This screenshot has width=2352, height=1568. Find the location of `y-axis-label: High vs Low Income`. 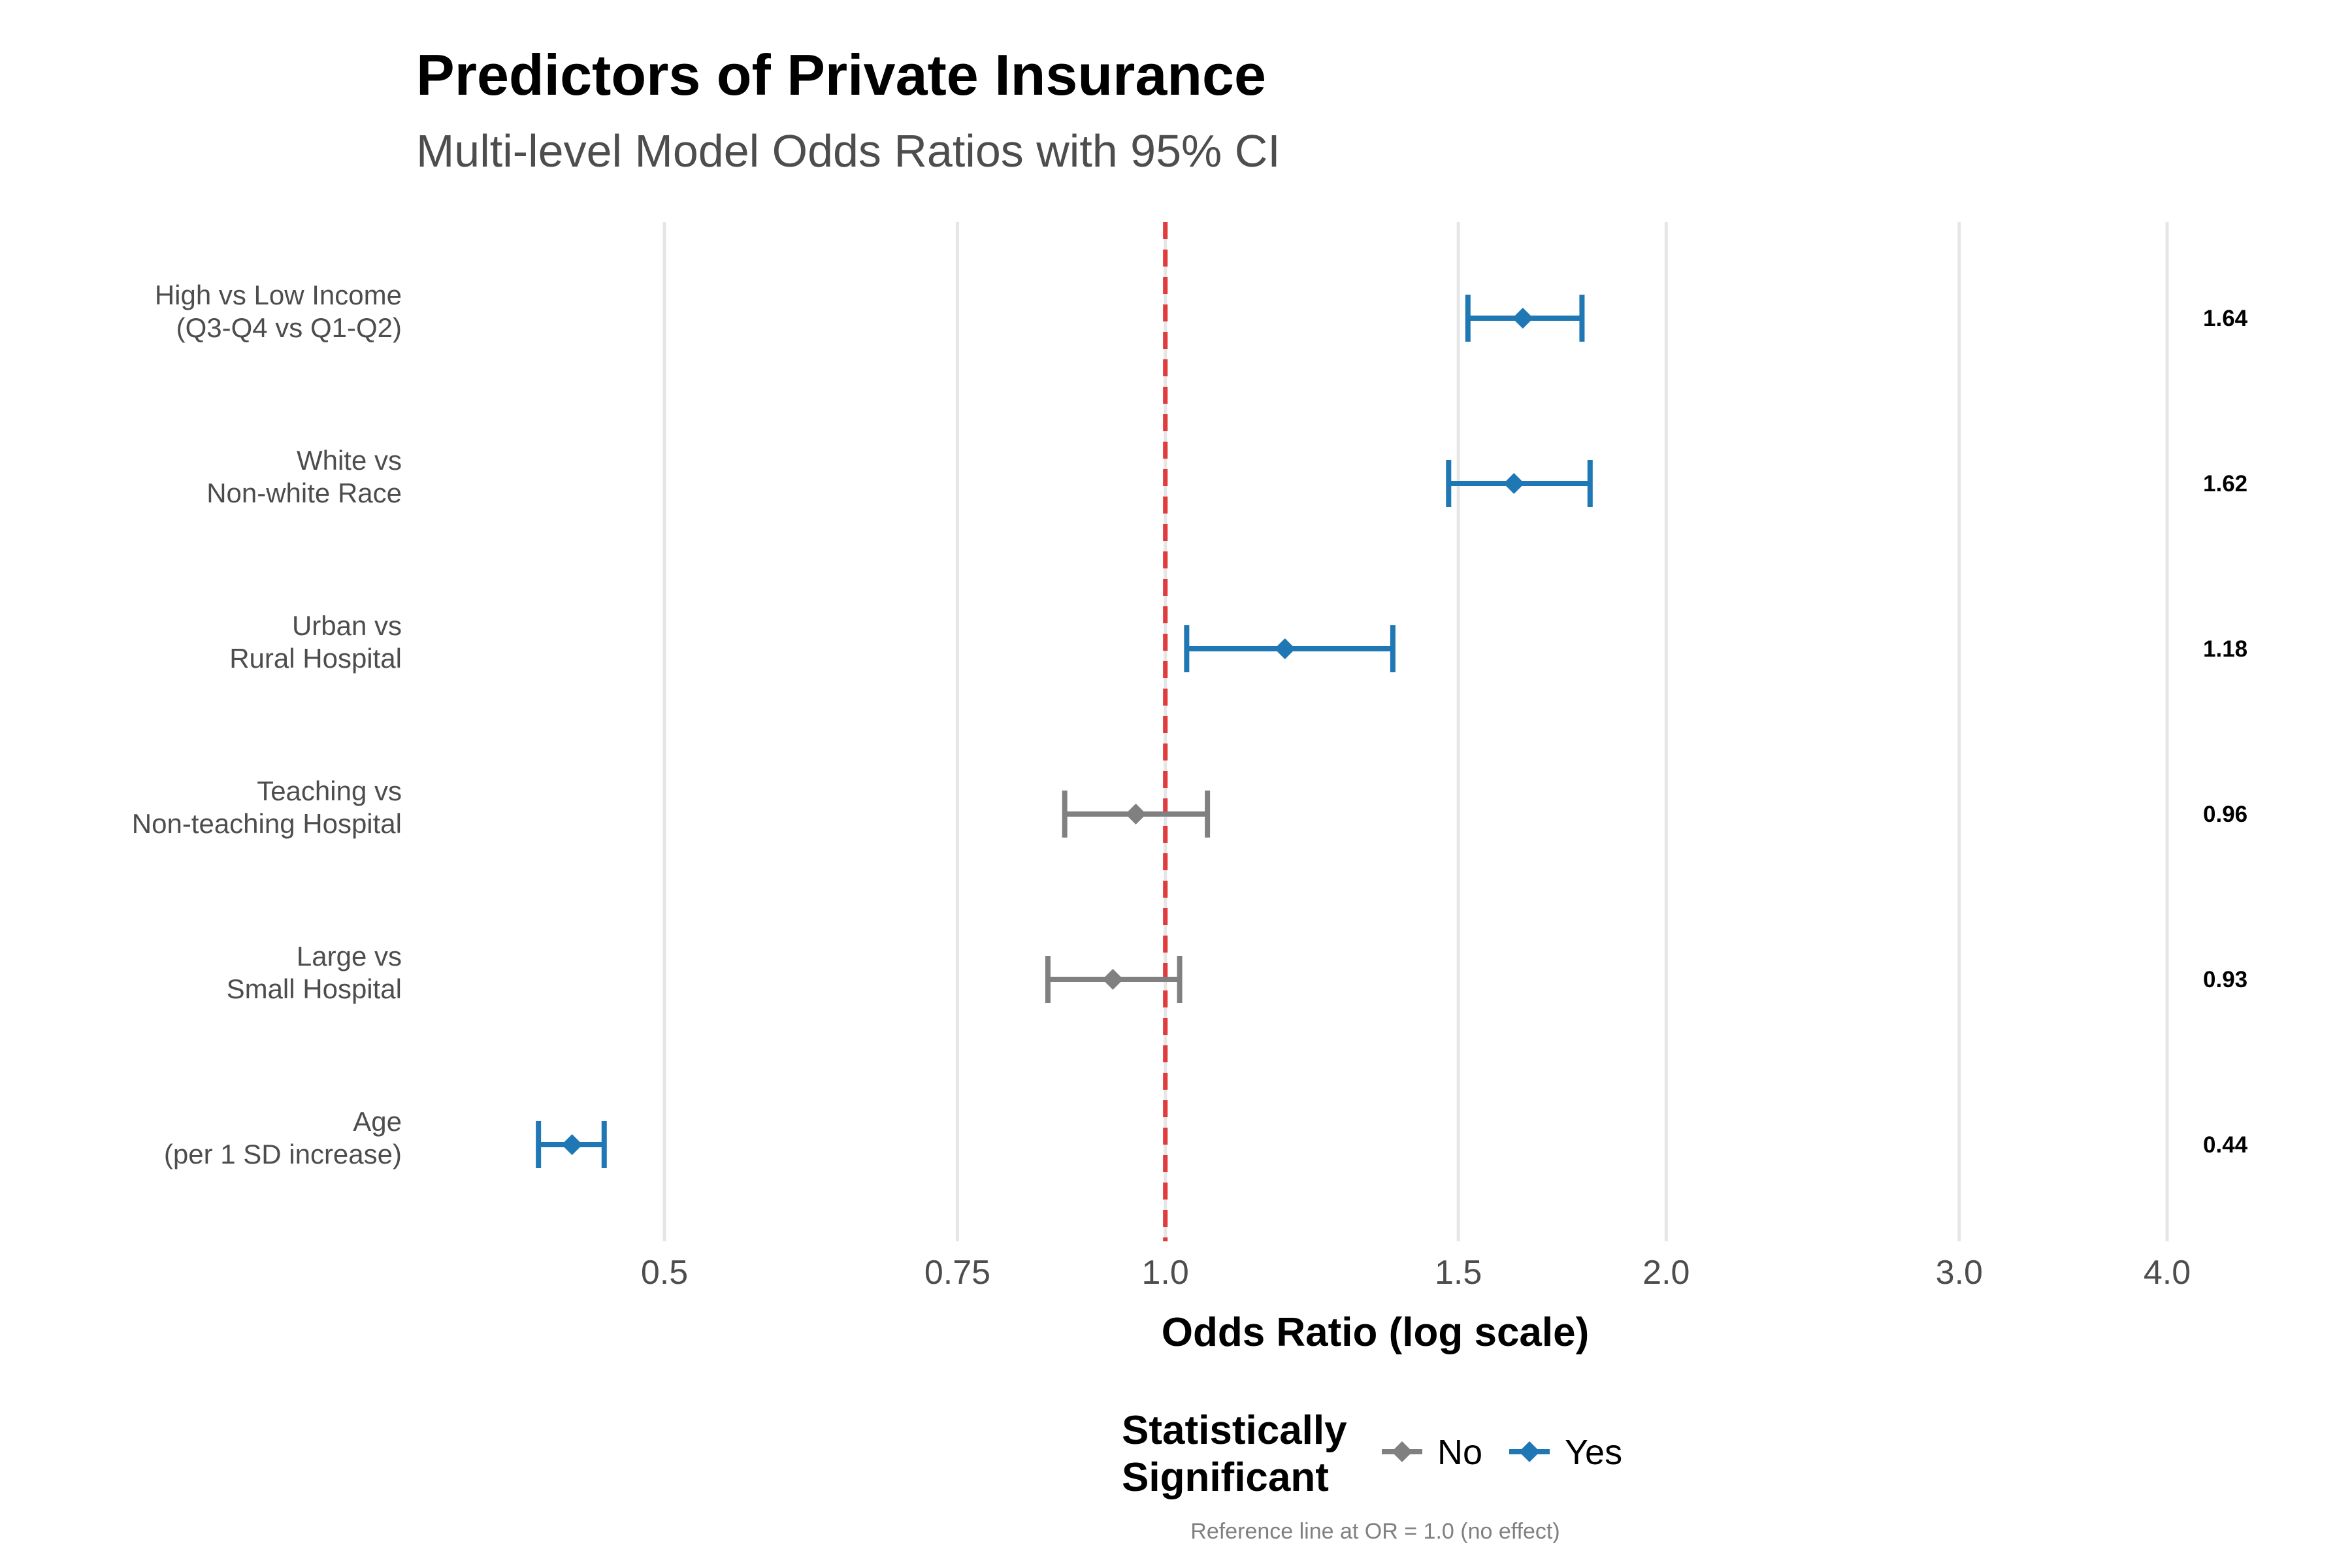

y-axis-label: High vs Low Income is located at coordinates (278, 295).